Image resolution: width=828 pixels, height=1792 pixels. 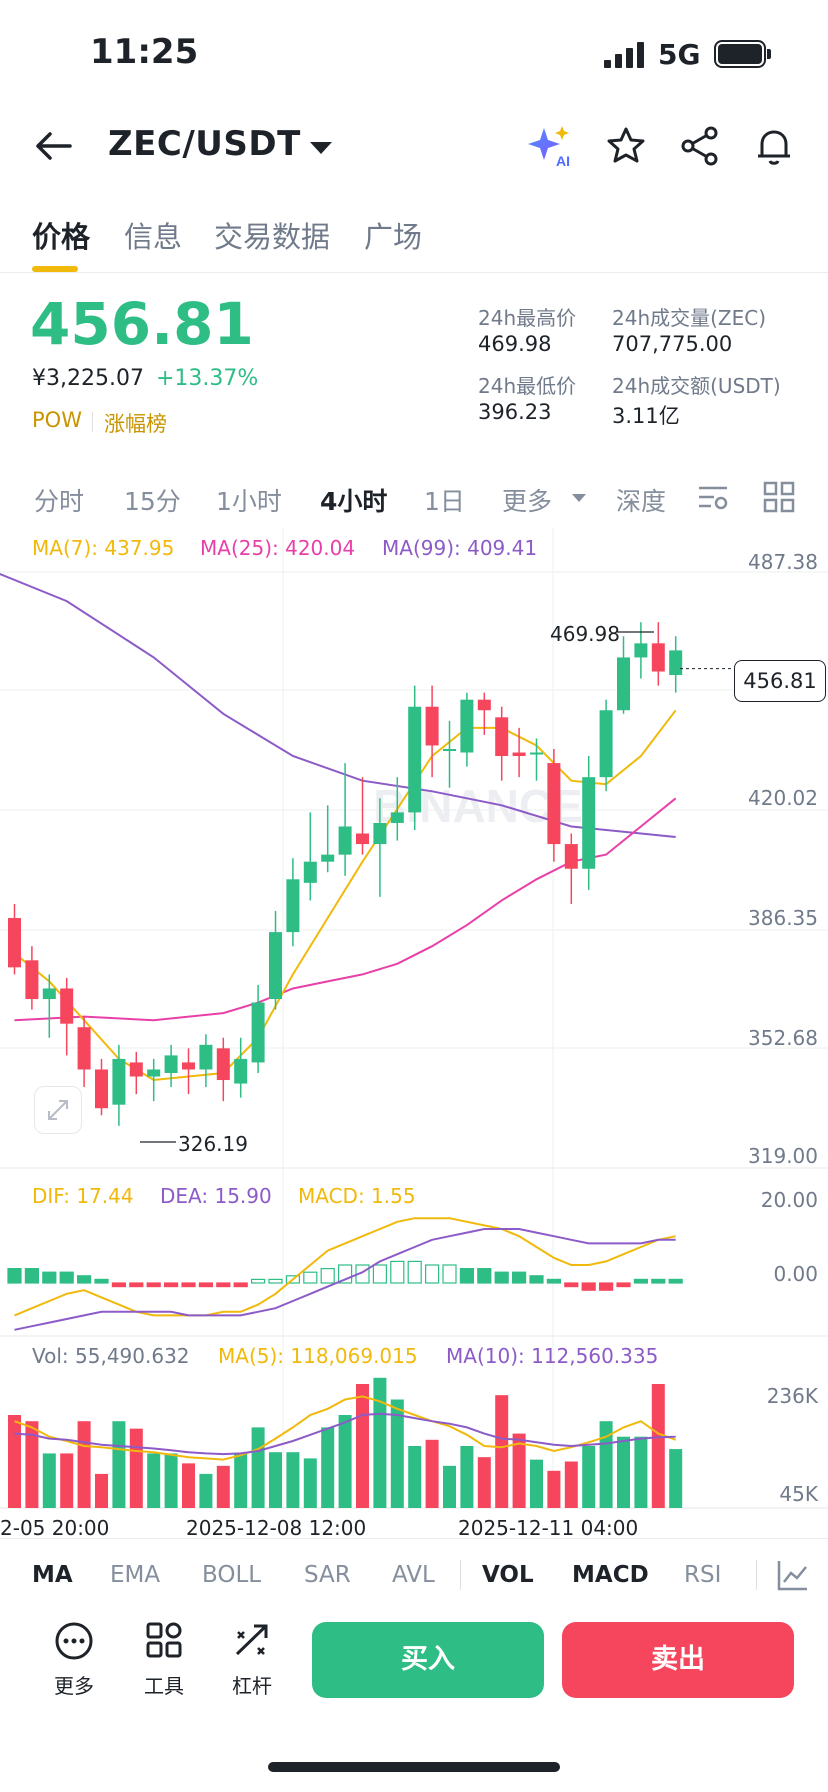 I want to click on interval-timeline: 分时, so click(x=59, y=501).